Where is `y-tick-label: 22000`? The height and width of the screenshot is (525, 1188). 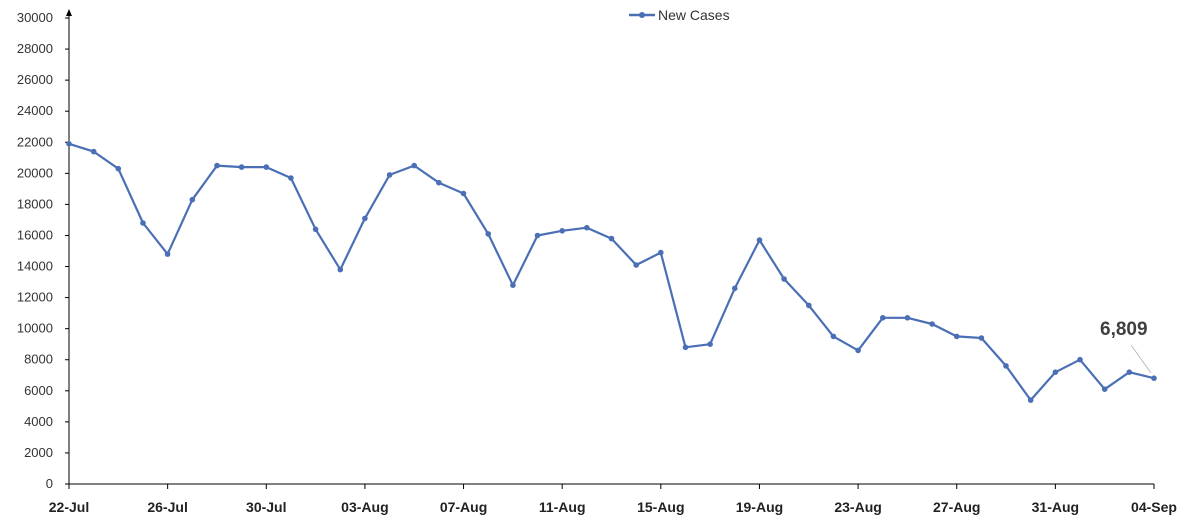
y-tick-label: 22000 is located at coordinates (35, 141).